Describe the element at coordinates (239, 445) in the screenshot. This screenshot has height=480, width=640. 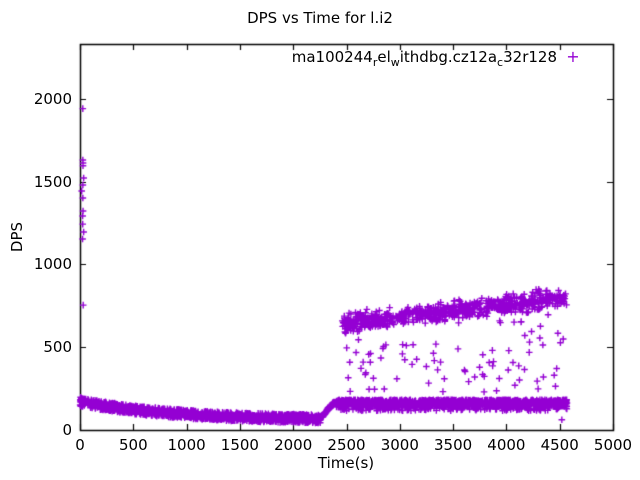
I see `x-tick-label: 1500` at that location.